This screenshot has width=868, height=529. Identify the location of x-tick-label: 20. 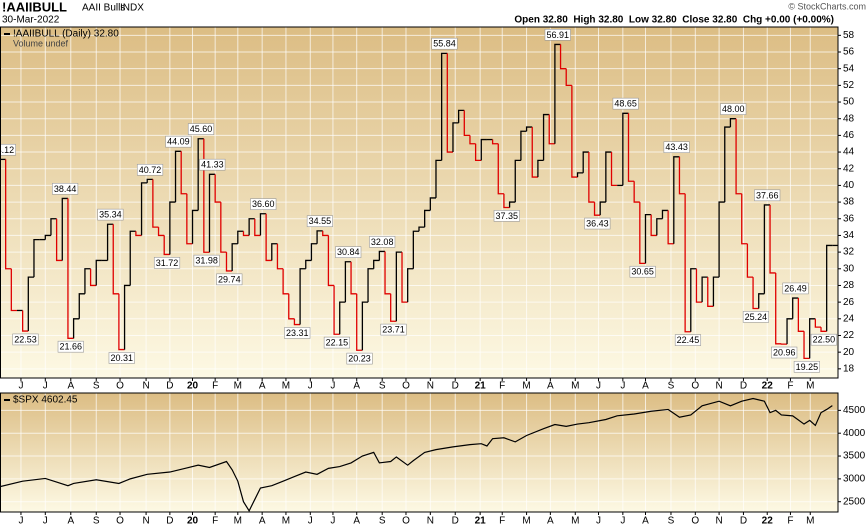
(193, 521).